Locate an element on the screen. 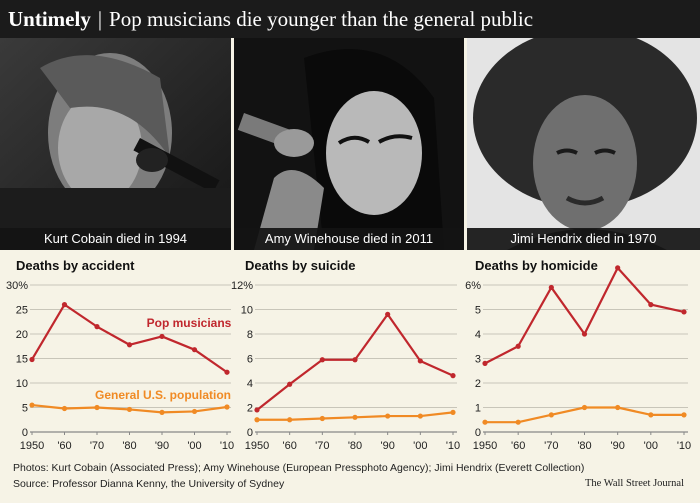 The image size is (700, 503). kurt-cobain-photo-image is located at coordinates (115, 144).